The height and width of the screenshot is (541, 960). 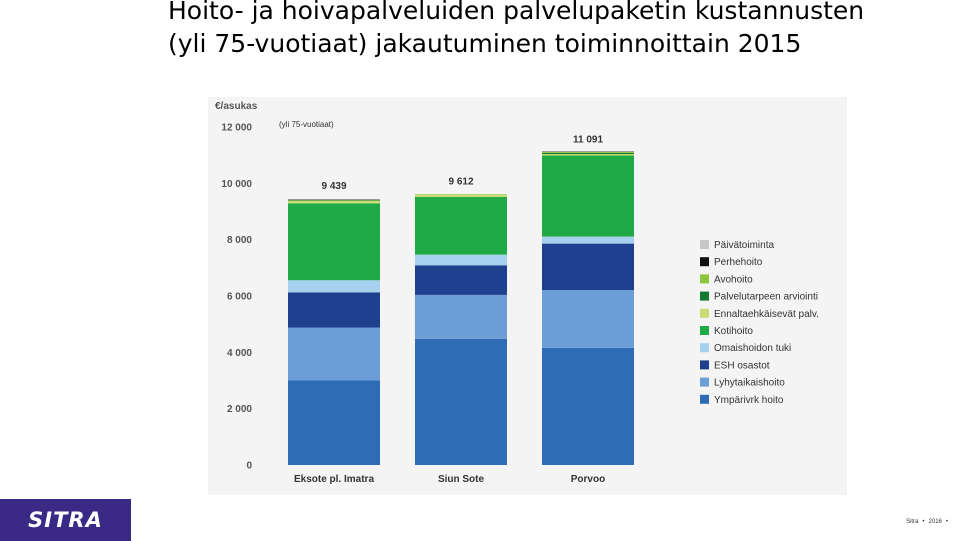 What do you see at coordinates (249, 466) in the screenshot?
I see `y-tick-label: 0` at bounding box center [249, 466].